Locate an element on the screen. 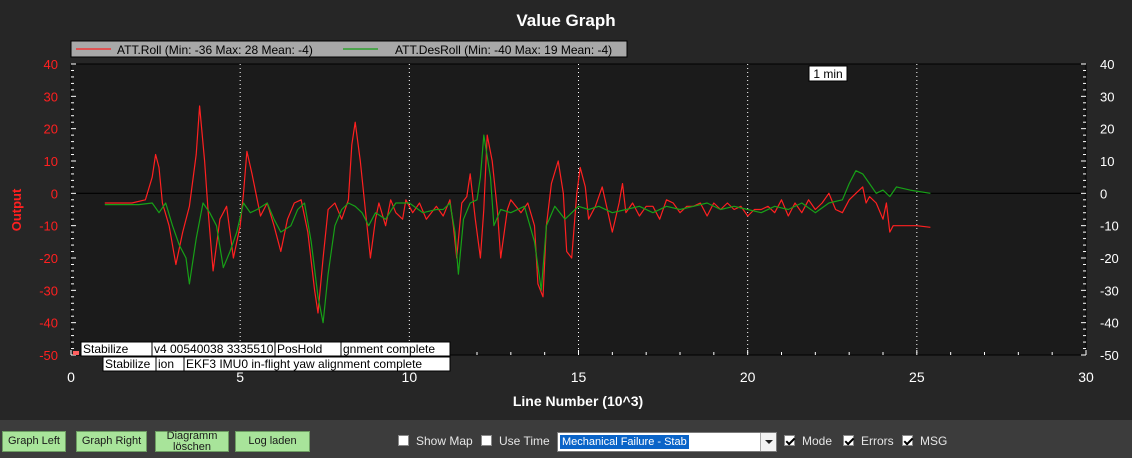 The image size is (1132, 458). mode-marker is located at coordinates (76, 353).